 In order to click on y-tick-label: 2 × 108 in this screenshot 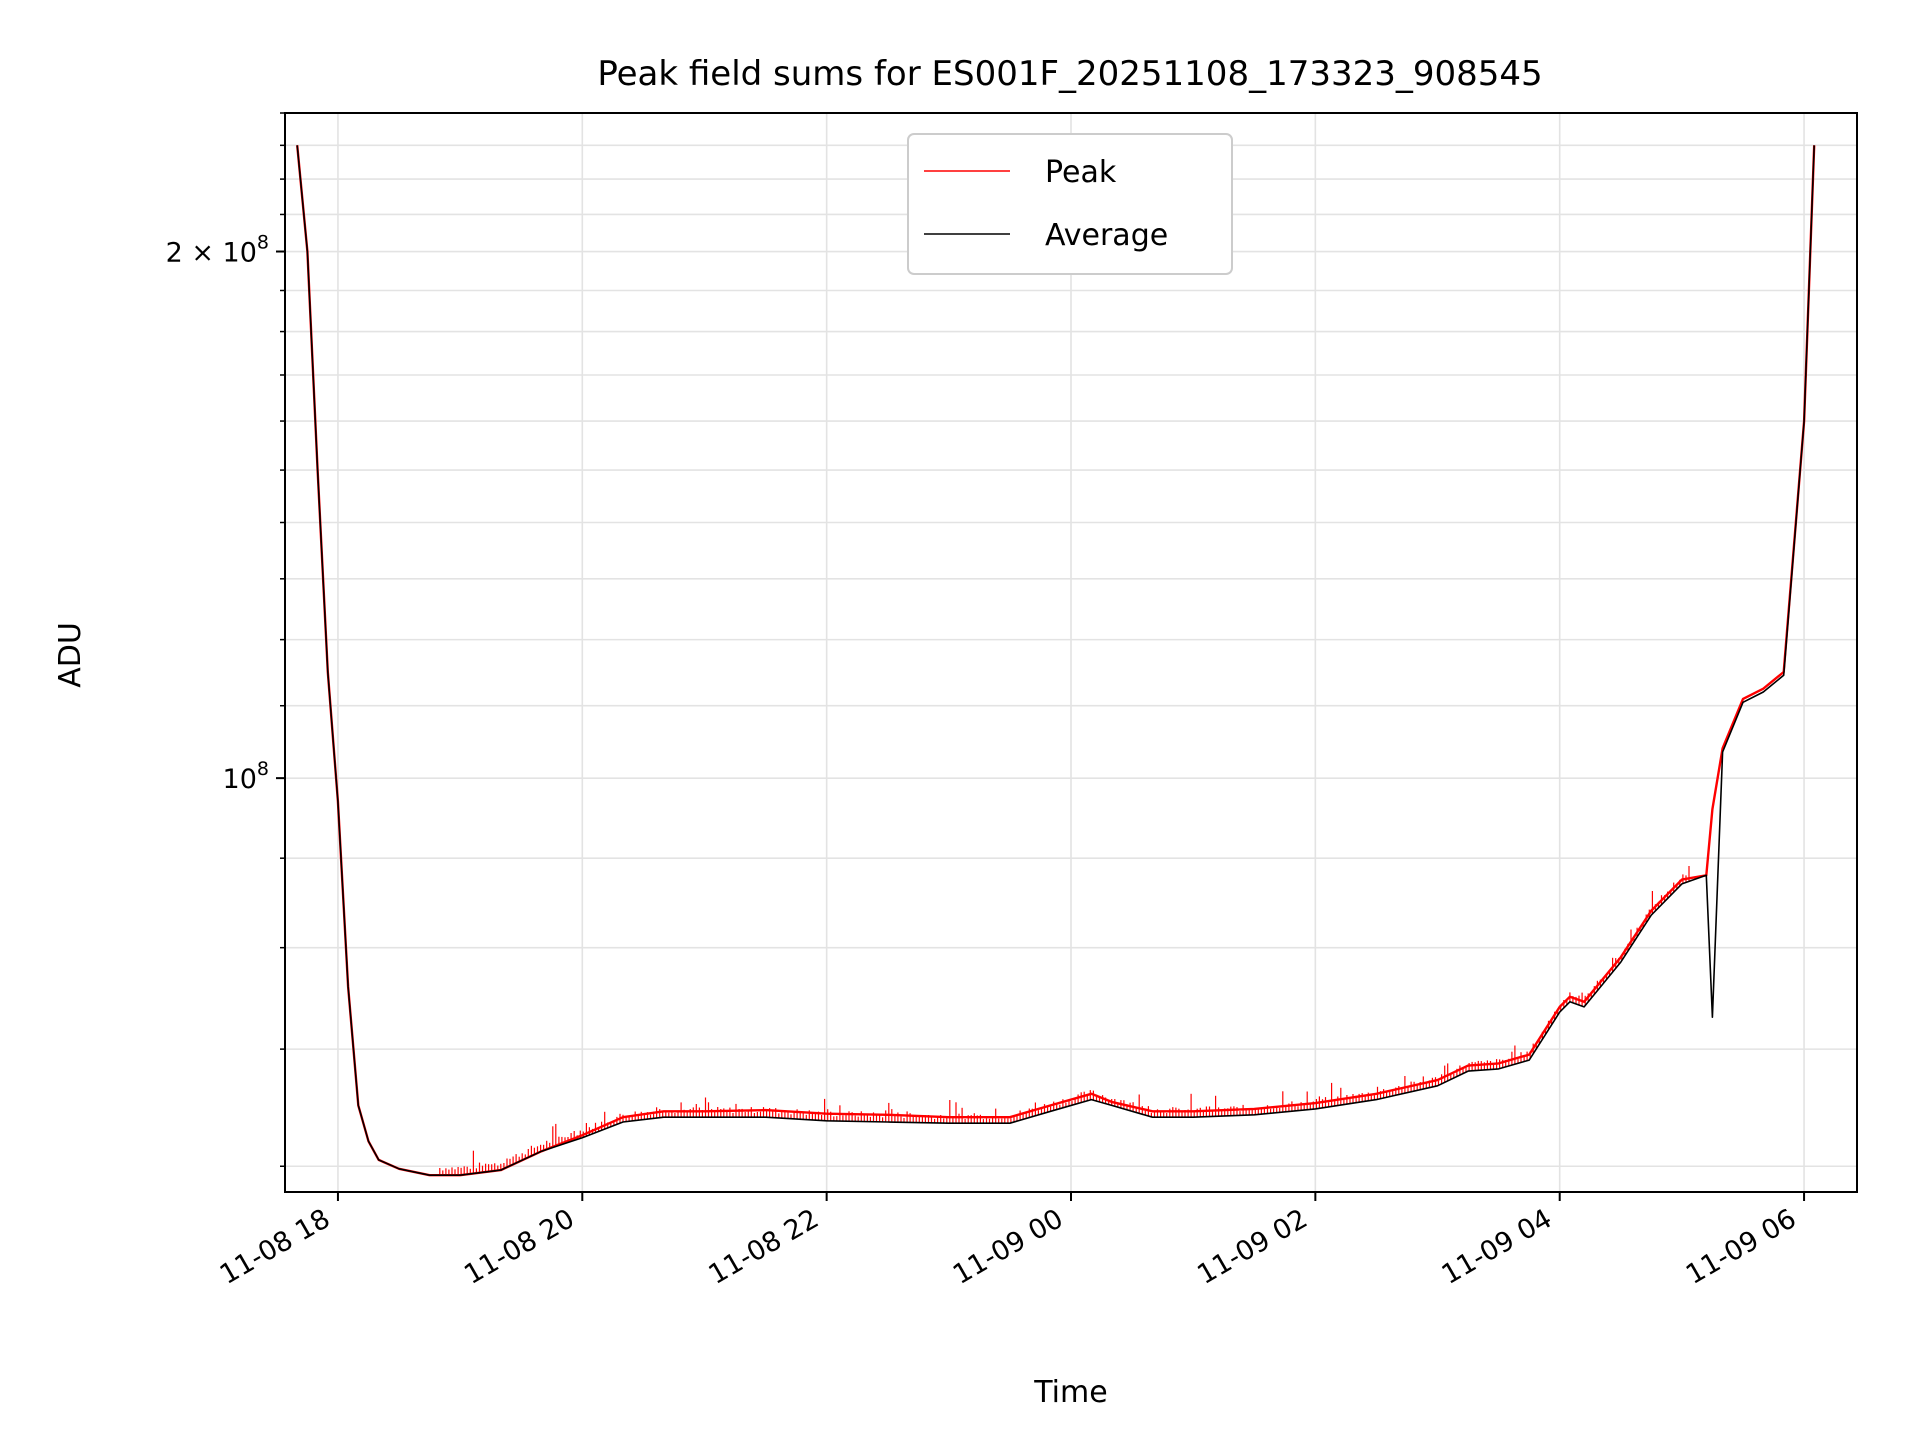, I will do `click(217, 250)`.